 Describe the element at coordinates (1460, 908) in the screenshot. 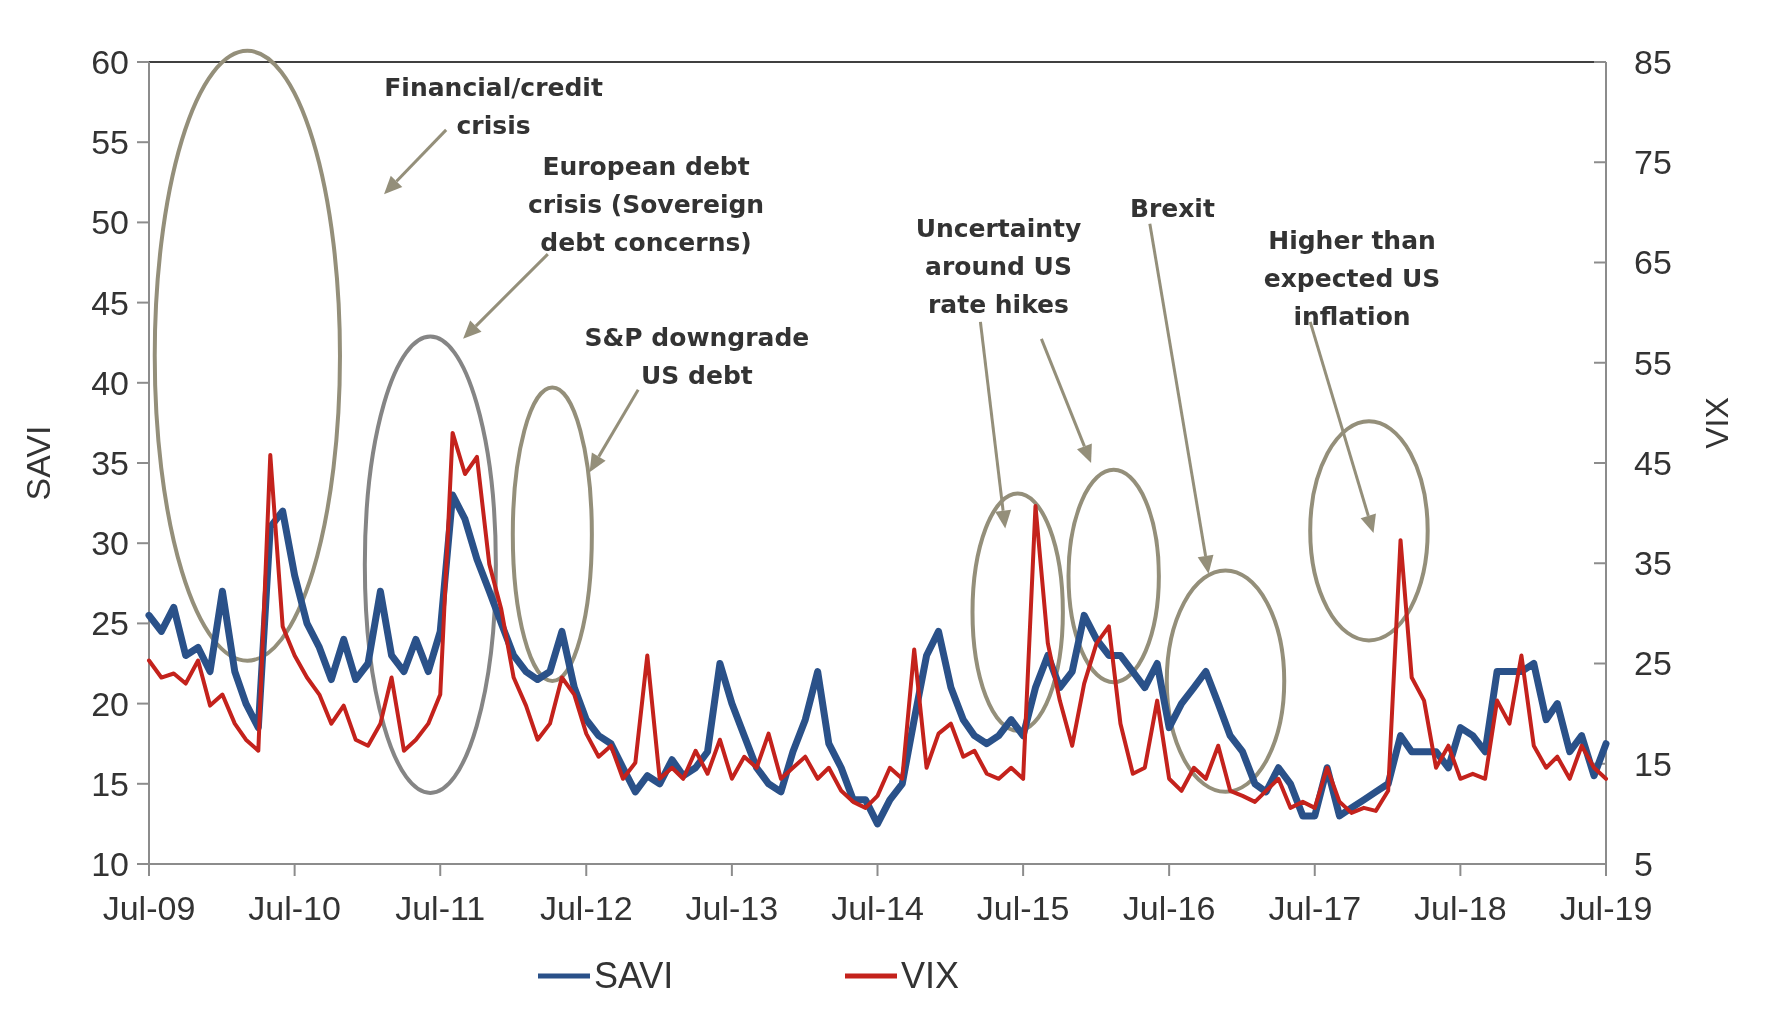

I see `x-tick-label: Jul-18` at that location.